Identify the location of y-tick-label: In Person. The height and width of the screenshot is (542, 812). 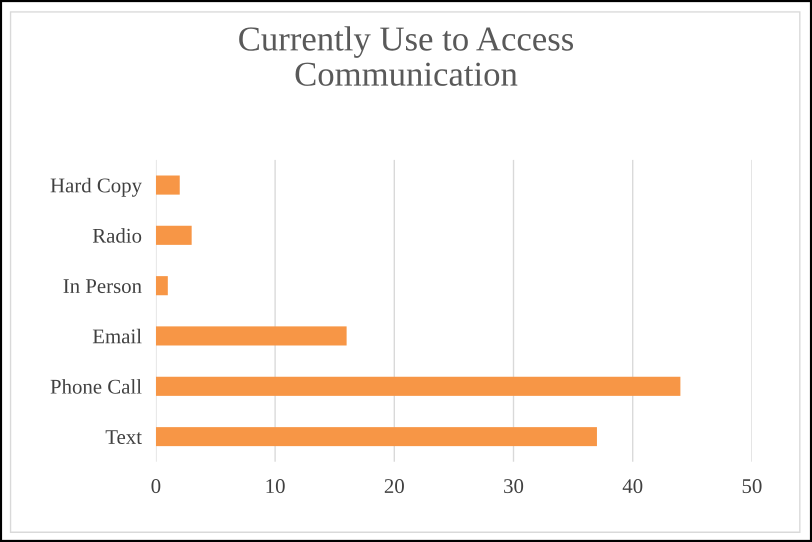
(102, 286).